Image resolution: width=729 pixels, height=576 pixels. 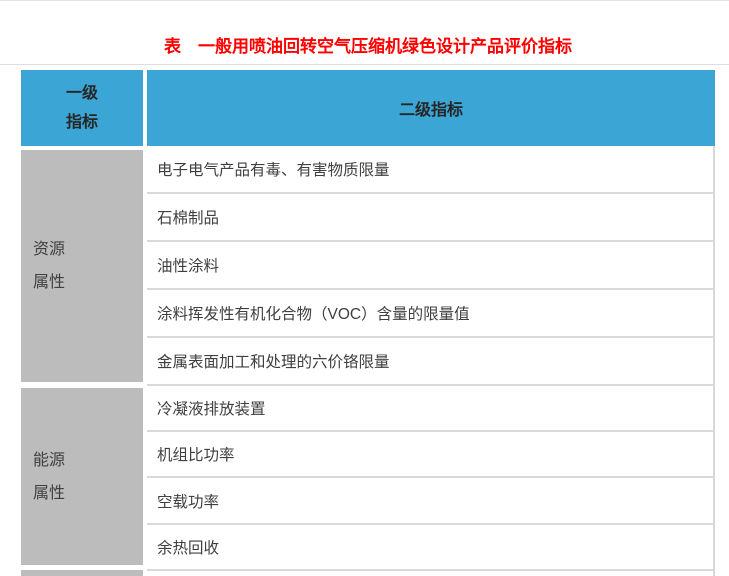 I want to click on category-energy-line2: 属性, so click(x=49, y=493).